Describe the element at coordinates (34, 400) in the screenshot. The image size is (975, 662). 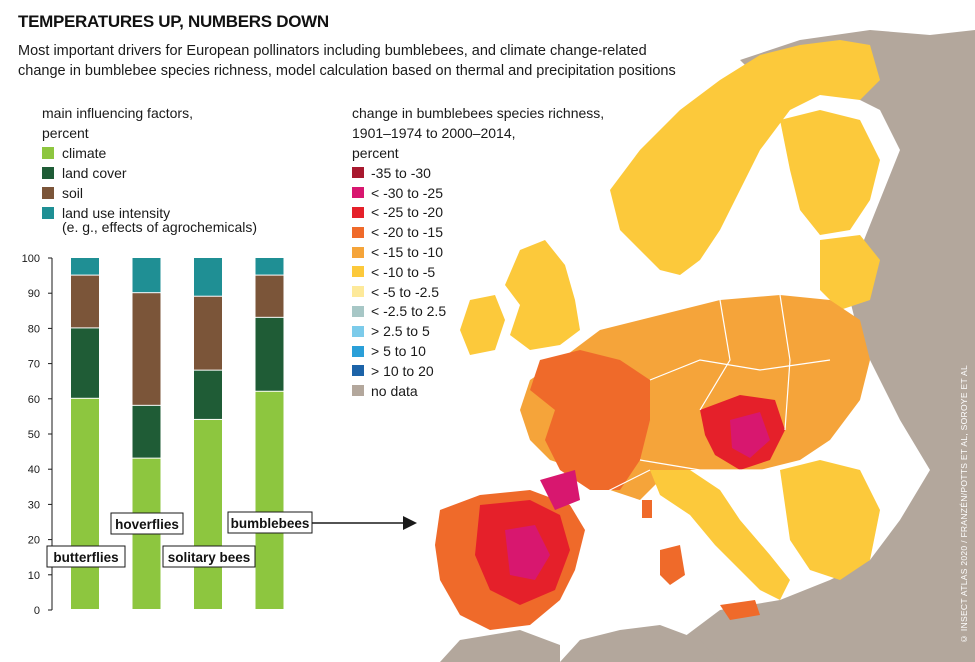
I see `y-tick-label: 60` at that location.